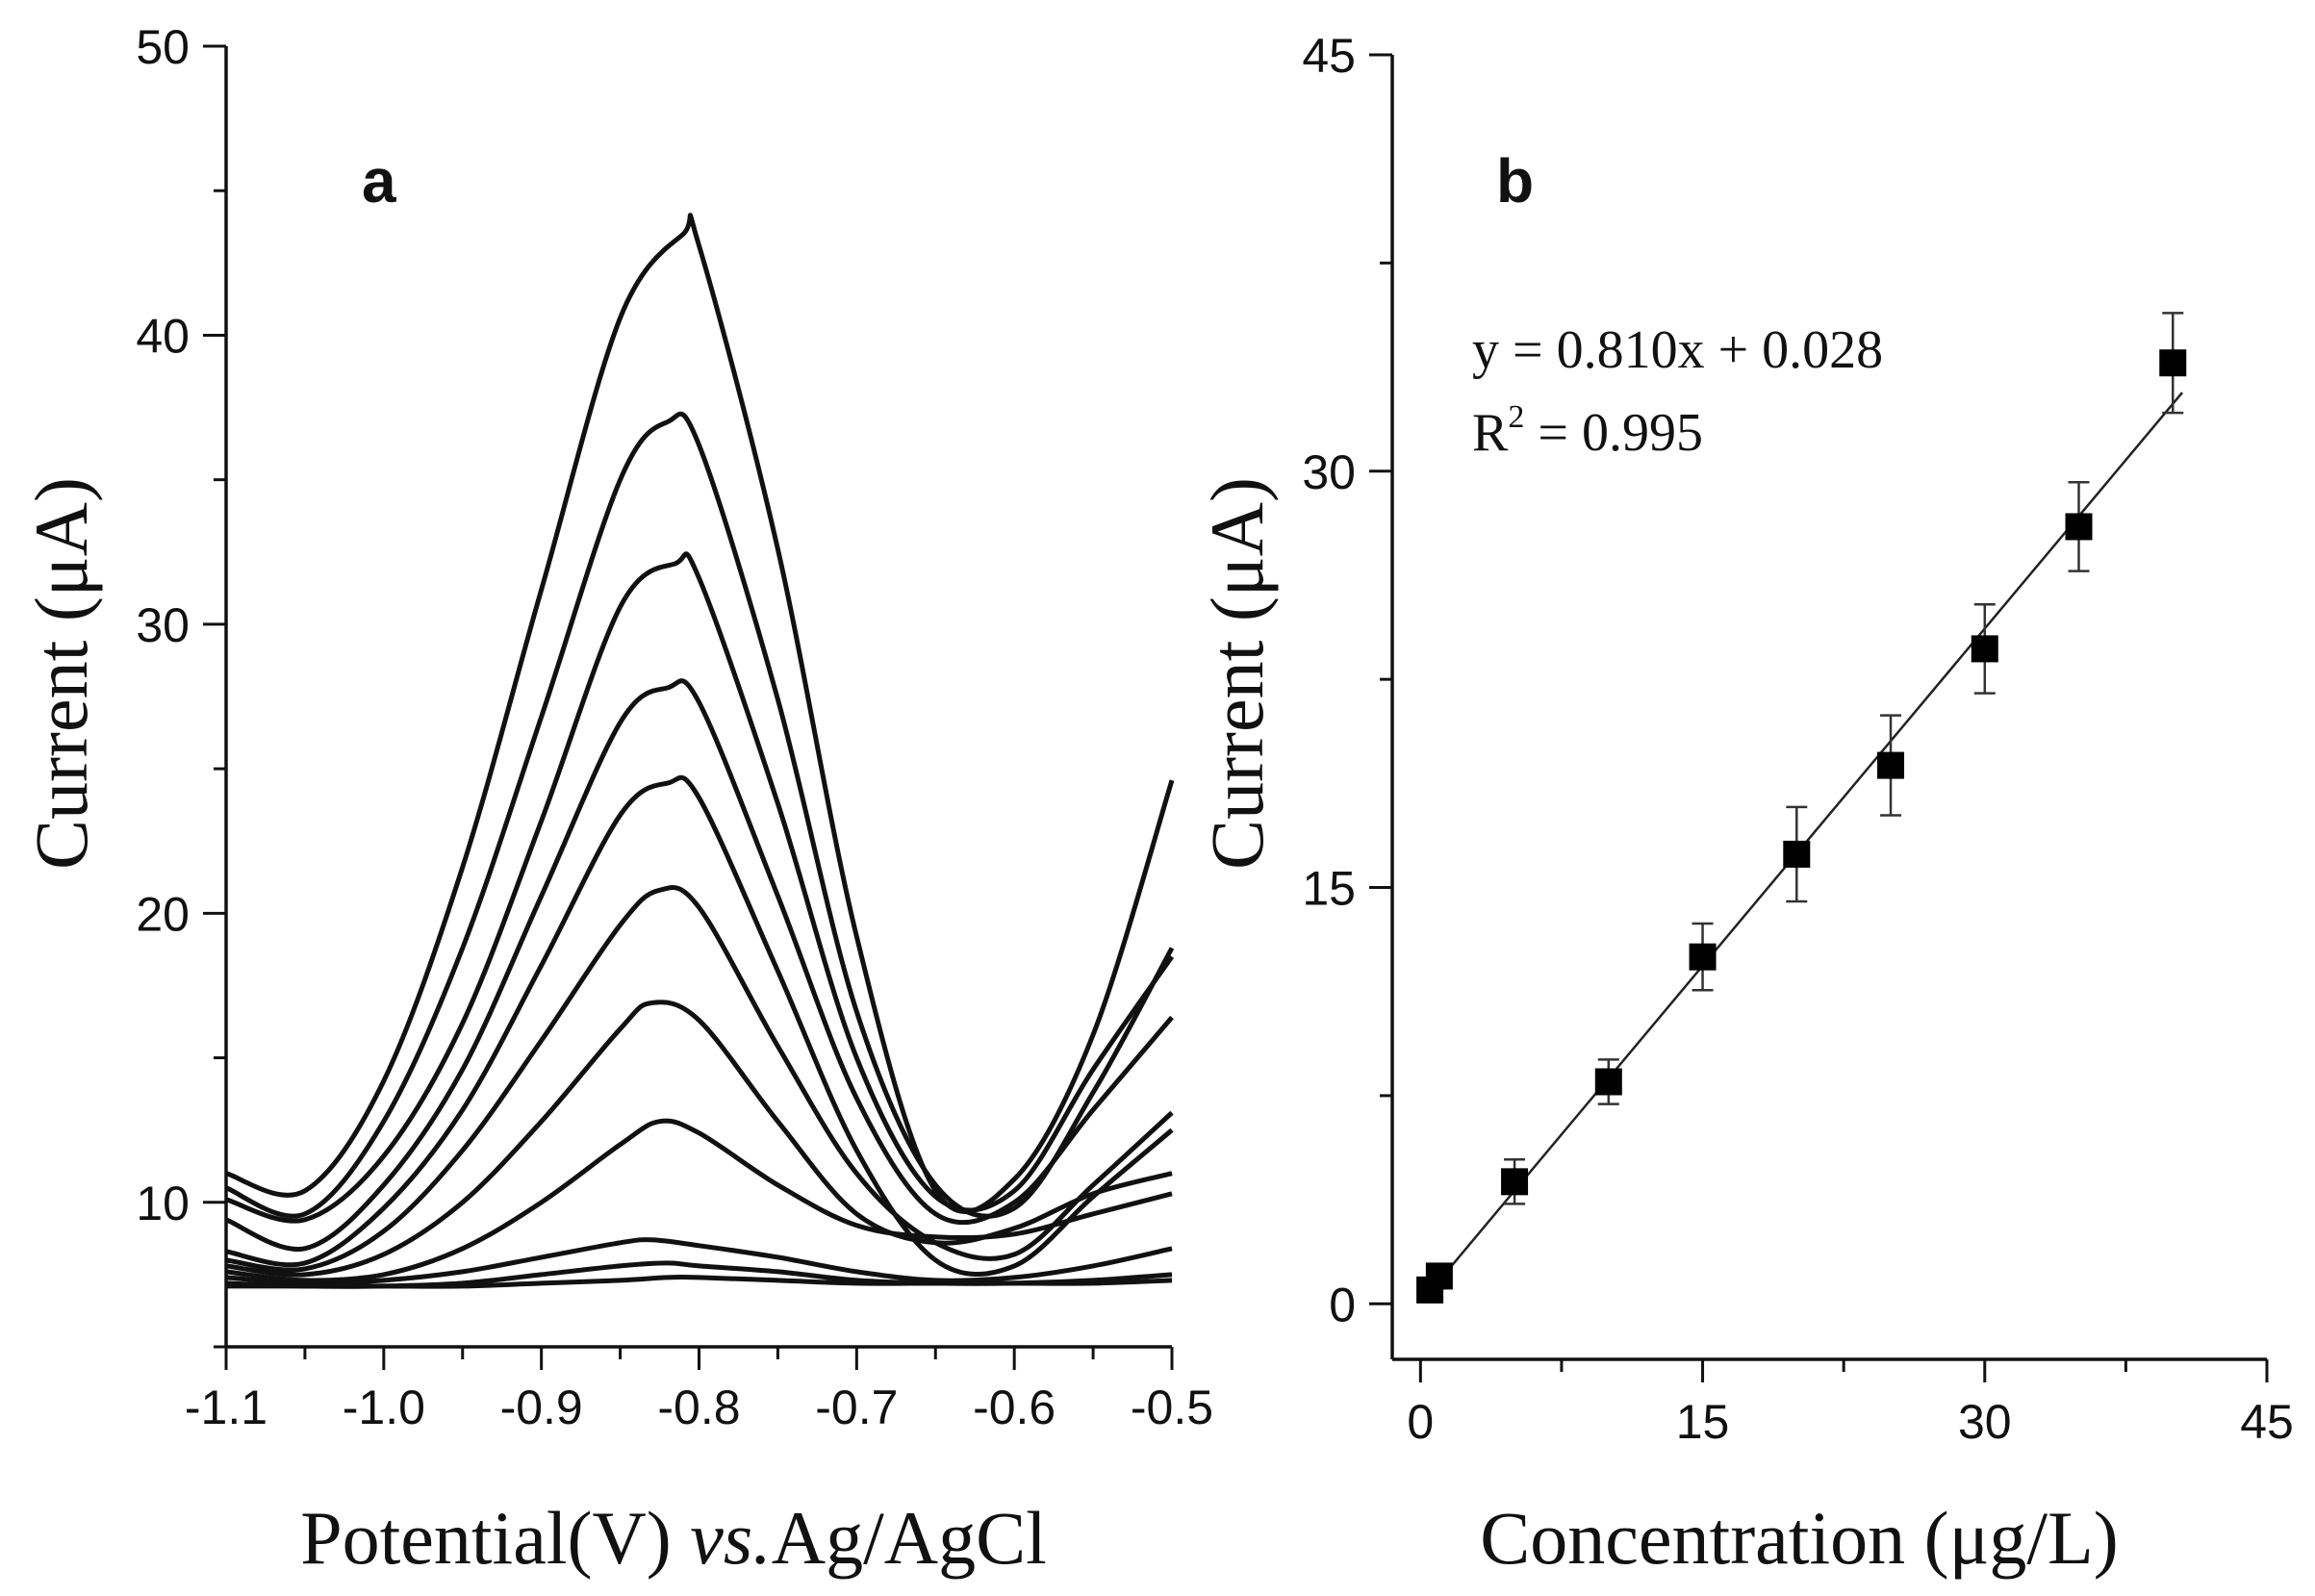 This screenshot has width=2315, height=1596. What do you see at coordinates (1985, 1422) in the screenshot?
I see `b-x-tick-label: 30` at bounding box center [1985, 1422].